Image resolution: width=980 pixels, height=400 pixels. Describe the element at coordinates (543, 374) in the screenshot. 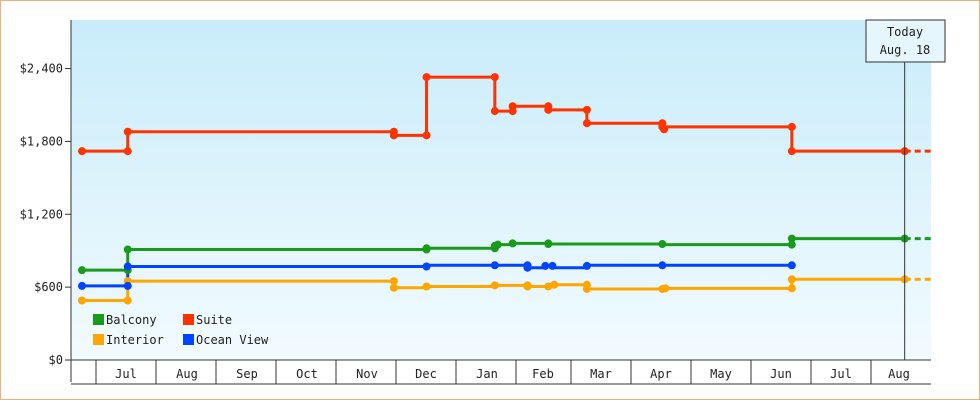

I see `x-tick-label: Feb` at that location.